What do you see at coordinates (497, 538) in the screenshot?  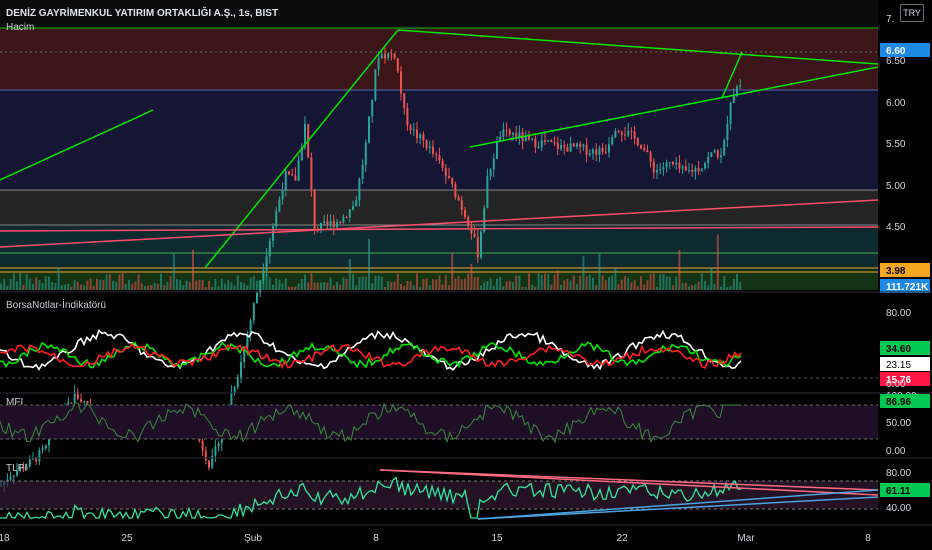 I see `x-tick-4: 15` at bounding box center [497, 538].